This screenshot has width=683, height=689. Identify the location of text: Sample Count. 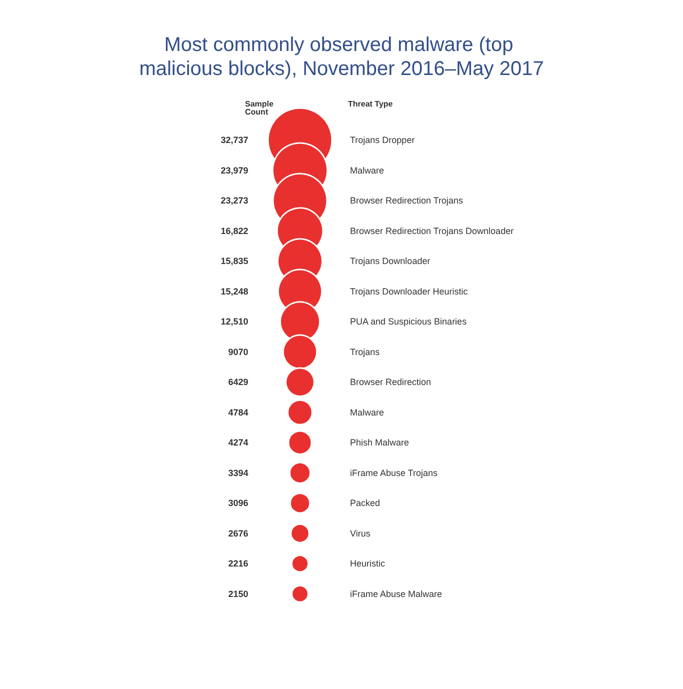
(260, 108).